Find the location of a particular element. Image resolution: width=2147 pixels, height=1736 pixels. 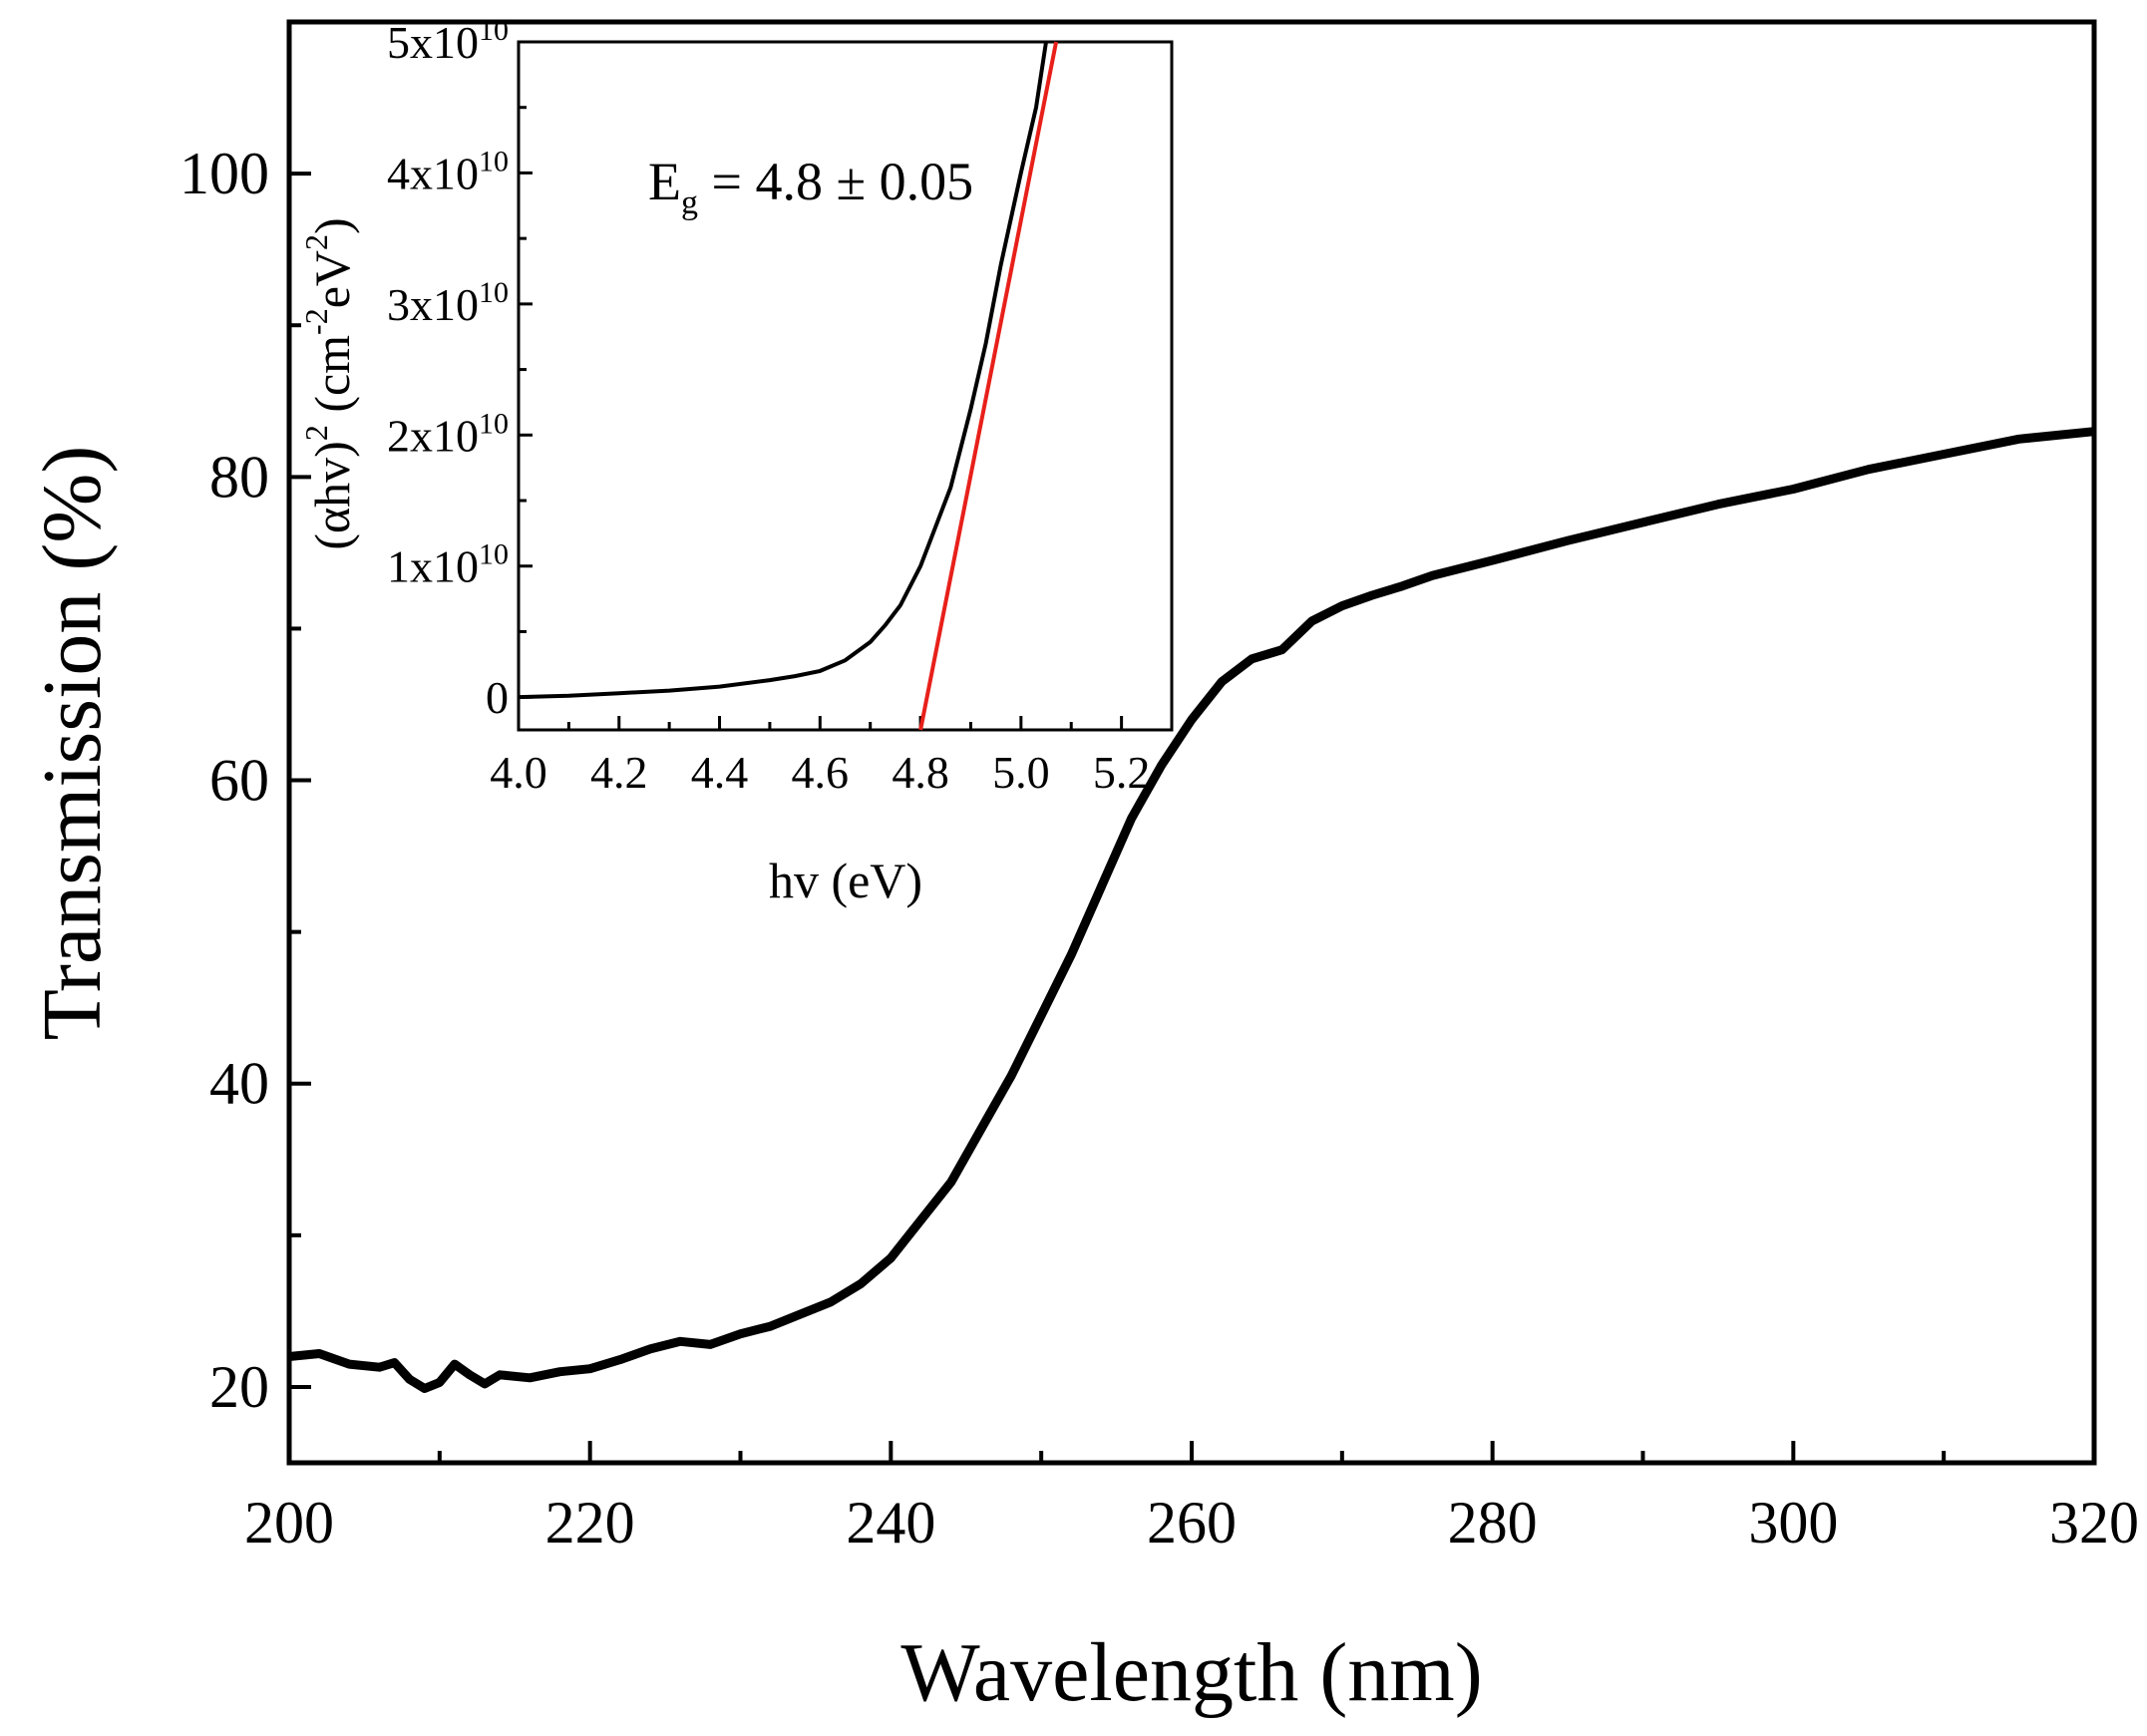

y-axis-label: Transmission (%) is located at coordinates (72, 743).